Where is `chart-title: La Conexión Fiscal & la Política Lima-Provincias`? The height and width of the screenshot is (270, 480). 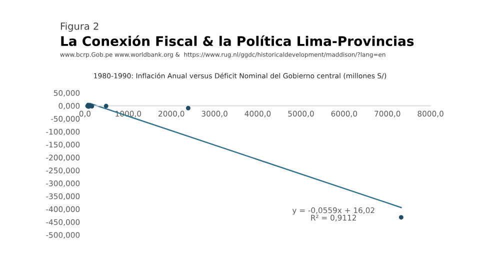 chart-title: La Conexión Fiscal & la Política Lima-Provincias is located at coordinates (237, 40).